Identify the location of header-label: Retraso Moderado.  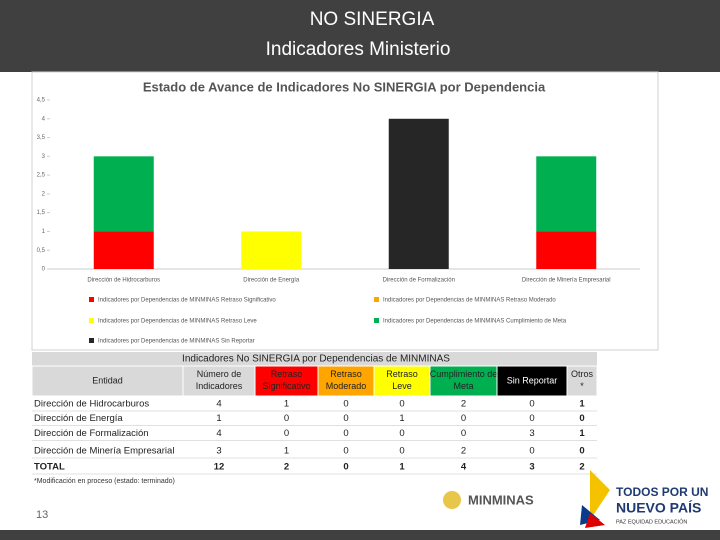
(346, 380).